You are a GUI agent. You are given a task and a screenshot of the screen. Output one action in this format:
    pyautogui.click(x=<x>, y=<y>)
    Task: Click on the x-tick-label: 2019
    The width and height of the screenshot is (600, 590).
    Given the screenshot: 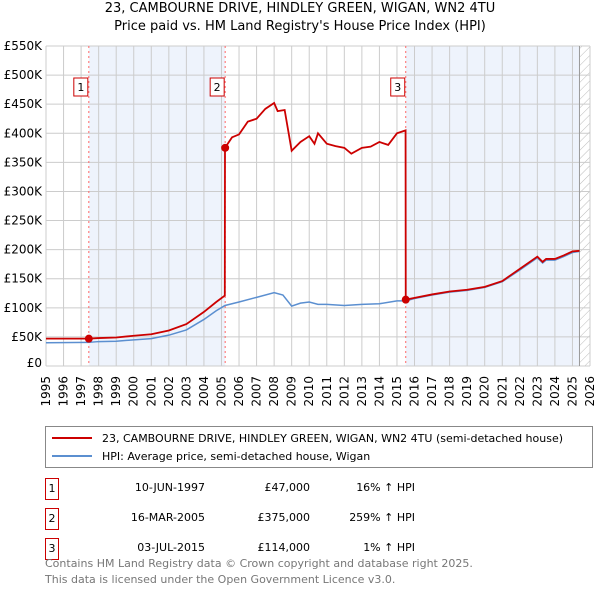 What is the action you would take?
    pyautogui.click(x=467, y=391)
    